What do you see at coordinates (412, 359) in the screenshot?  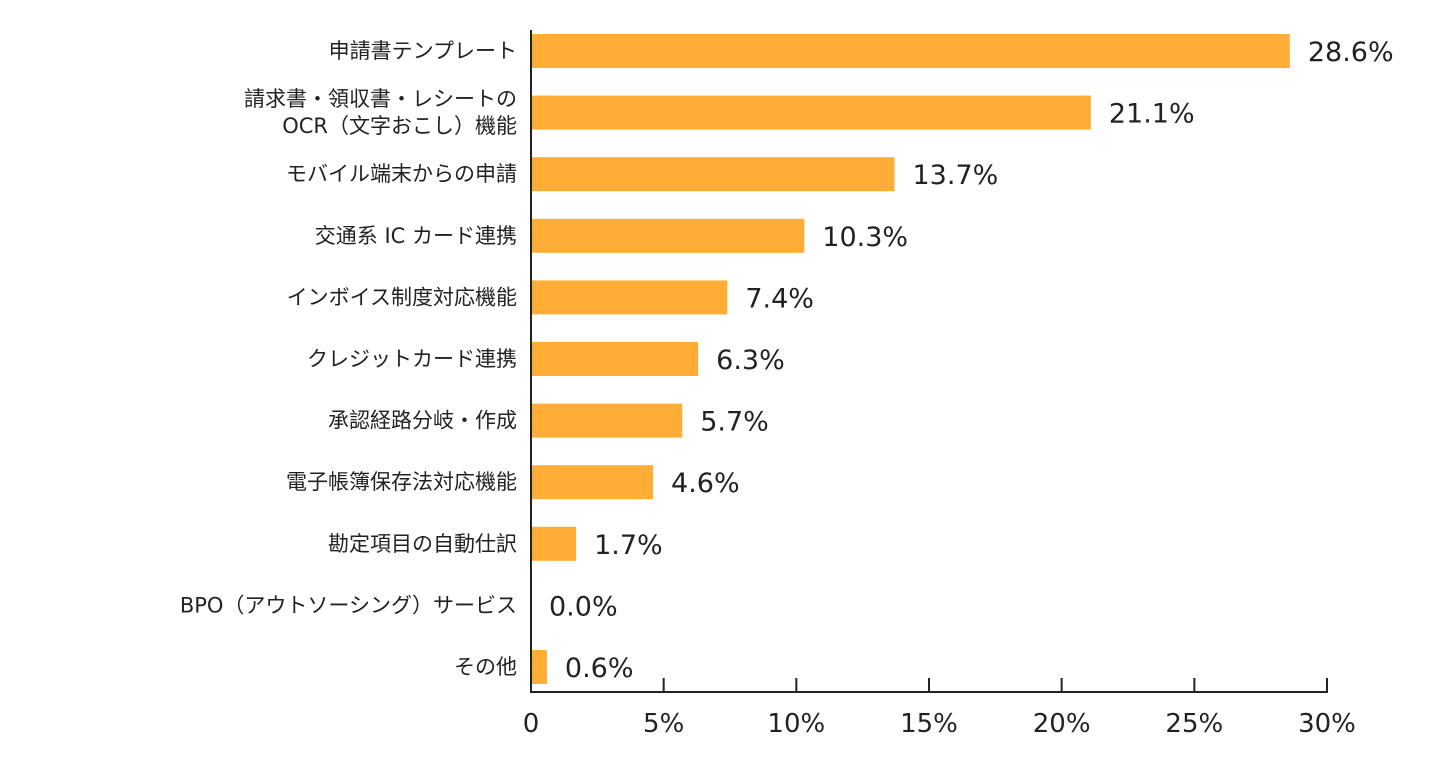 I see `category-label-5: クレジットカード連携` at bounding box center [412, 359].